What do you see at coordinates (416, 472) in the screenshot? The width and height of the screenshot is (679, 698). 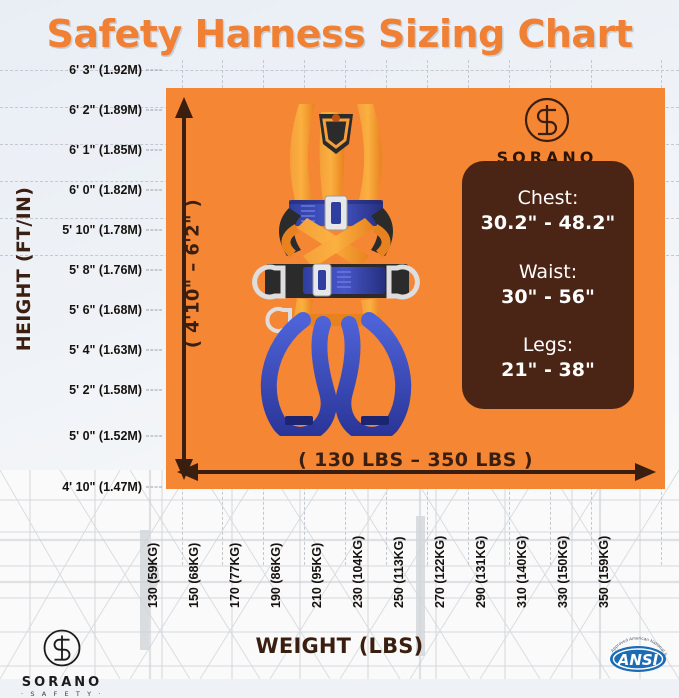 I see `weight-range-arrow` at bounding box center [416, 472].